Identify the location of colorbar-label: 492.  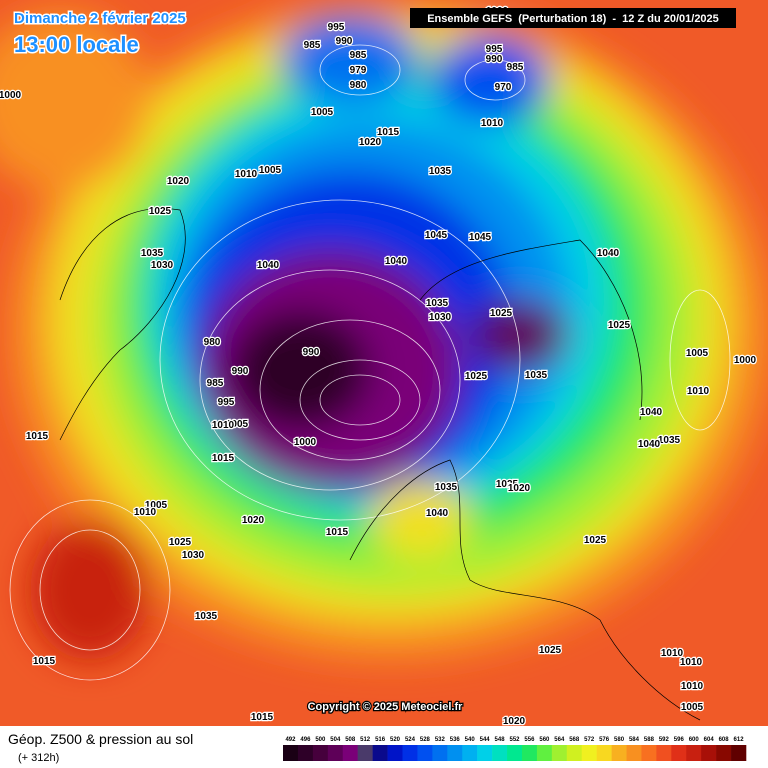
(290, 740).